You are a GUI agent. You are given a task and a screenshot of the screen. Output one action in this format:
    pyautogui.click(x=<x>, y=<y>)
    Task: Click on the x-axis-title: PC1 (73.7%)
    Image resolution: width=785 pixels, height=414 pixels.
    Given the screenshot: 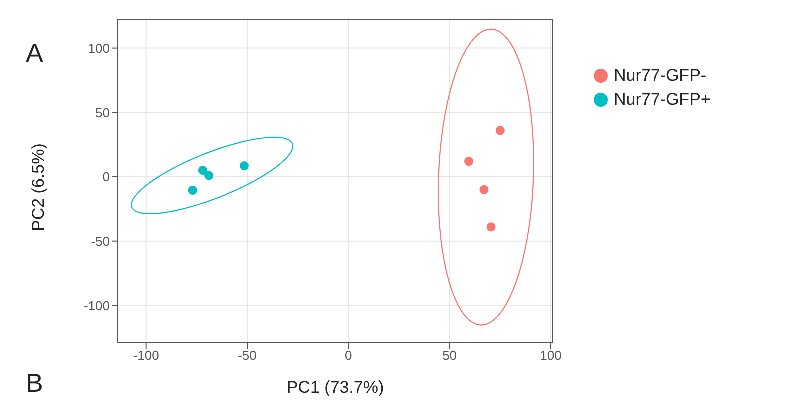 What is the action you would take?
    pyautogui.click(x=335, y=387)
    